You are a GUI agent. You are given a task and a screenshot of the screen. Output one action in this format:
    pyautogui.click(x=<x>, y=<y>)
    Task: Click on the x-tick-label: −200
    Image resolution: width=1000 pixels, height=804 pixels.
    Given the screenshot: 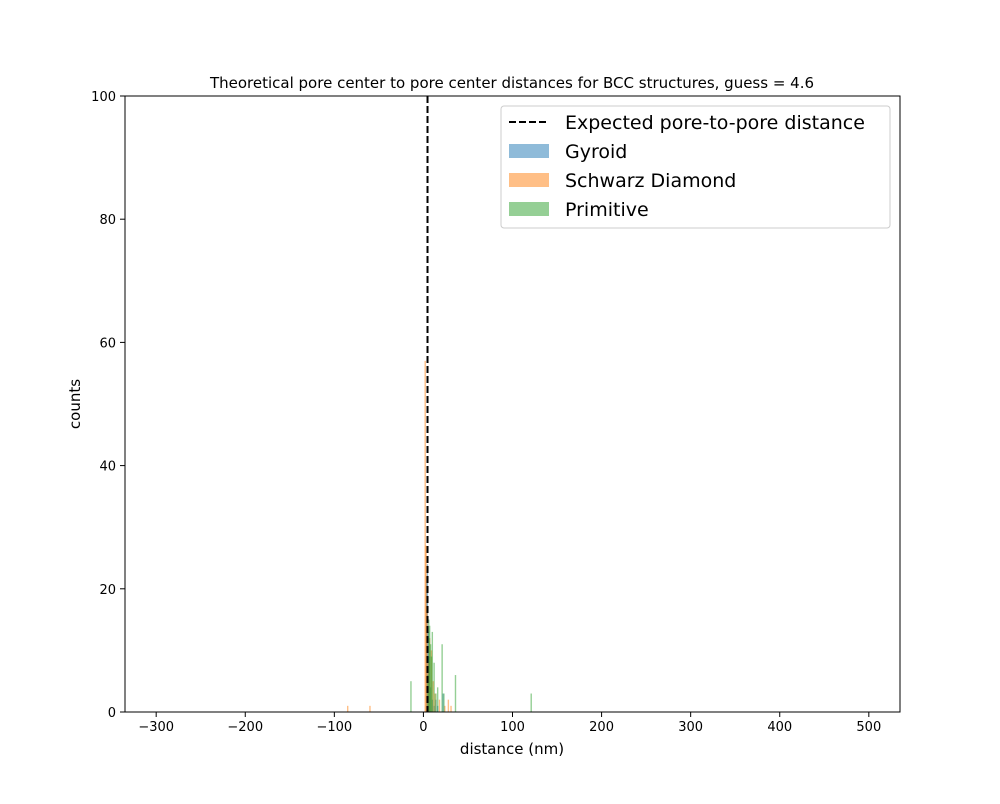 What is the action you would take?
    pyautogui.click(x=245, y=727)
    